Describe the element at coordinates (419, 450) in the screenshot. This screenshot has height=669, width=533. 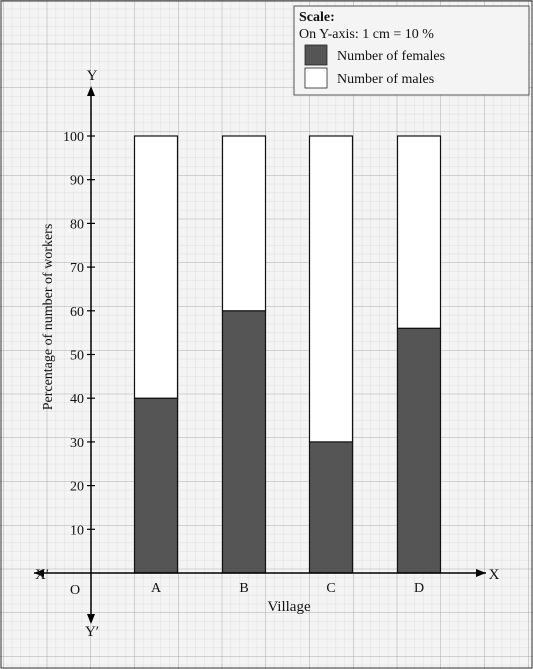
I see `bar-d-females` at that location.